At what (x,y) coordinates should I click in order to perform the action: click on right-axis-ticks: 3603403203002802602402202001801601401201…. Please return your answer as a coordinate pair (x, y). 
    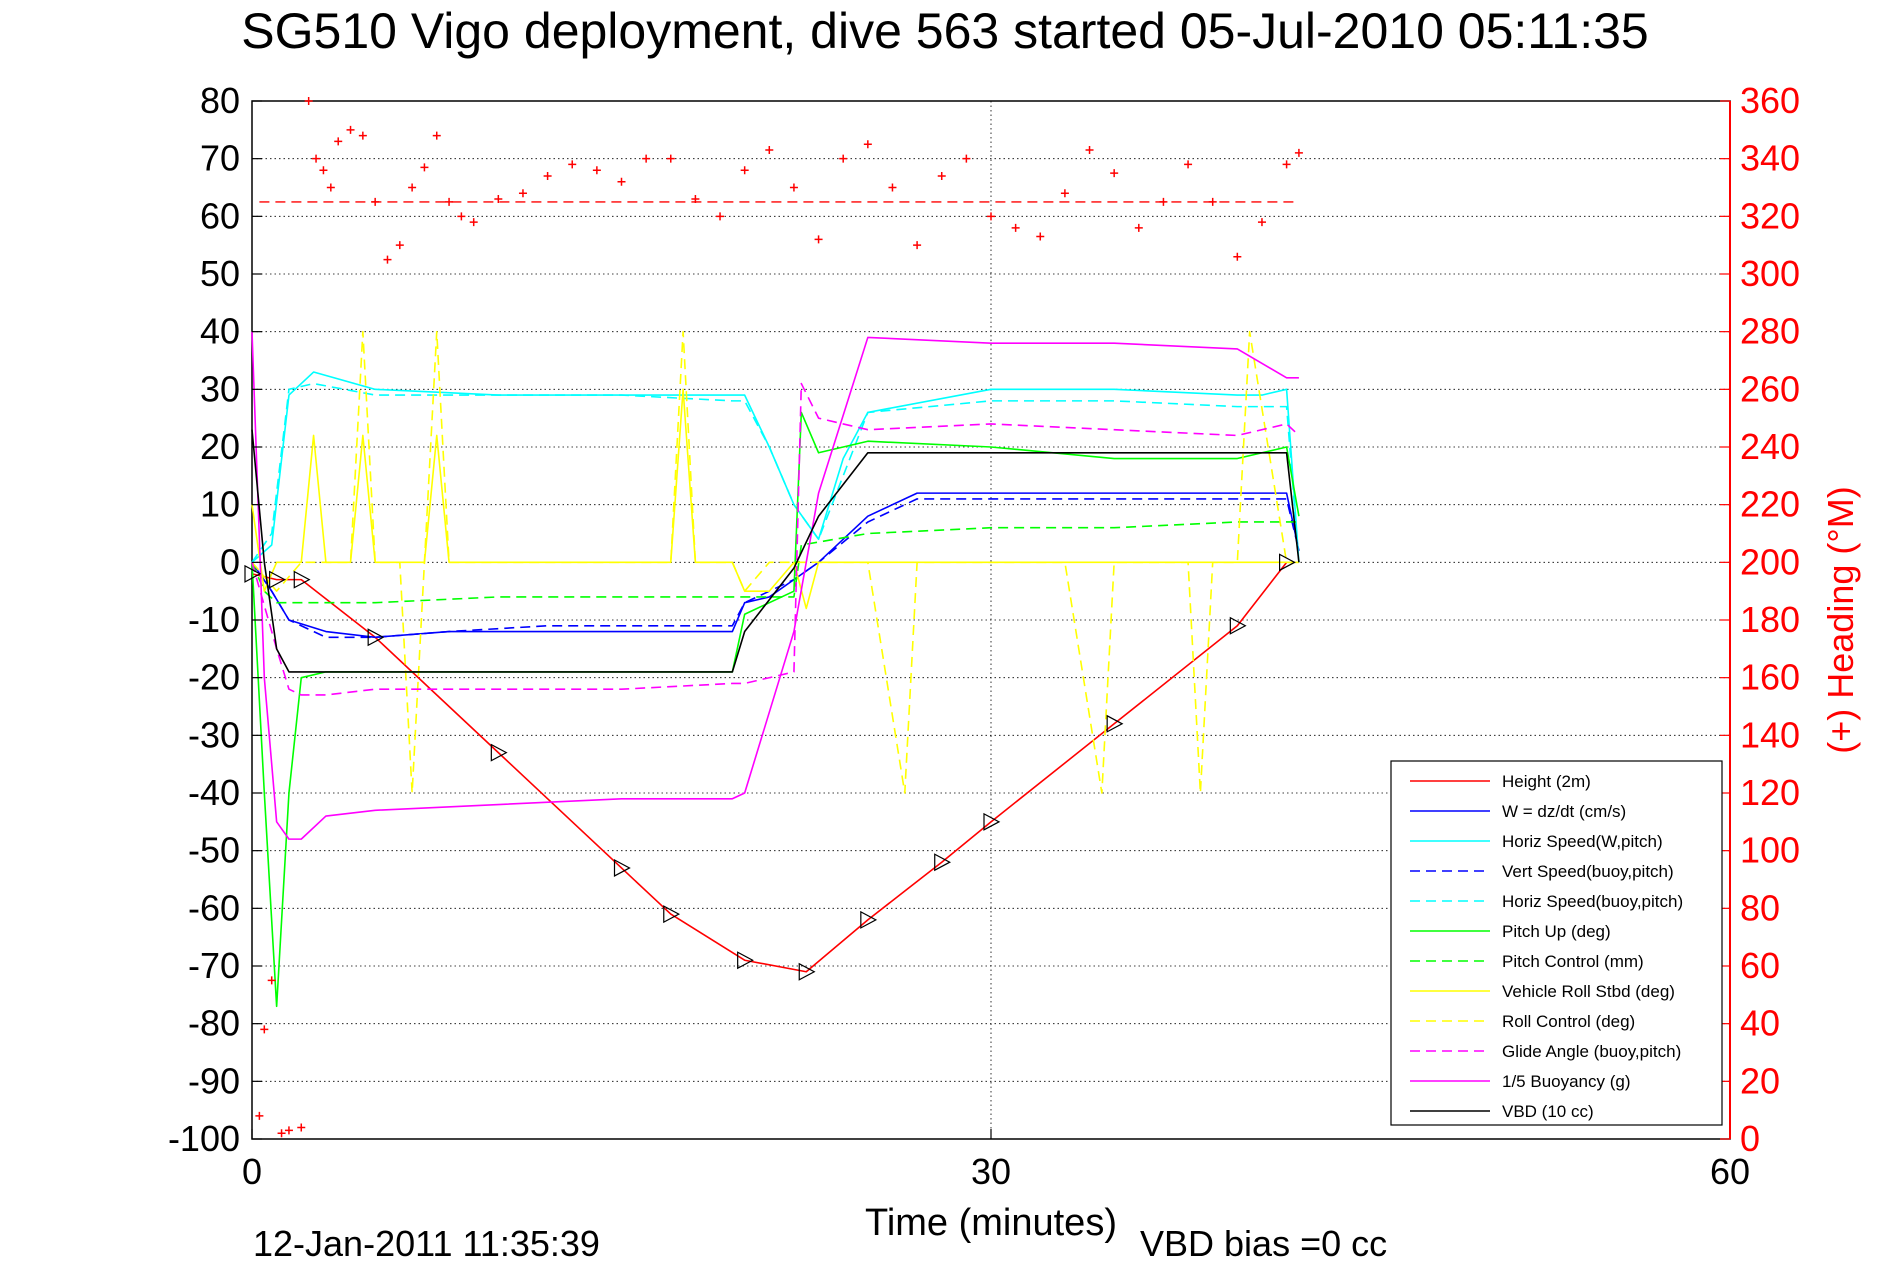
    Looking at the image, I should click on (1760, 619).